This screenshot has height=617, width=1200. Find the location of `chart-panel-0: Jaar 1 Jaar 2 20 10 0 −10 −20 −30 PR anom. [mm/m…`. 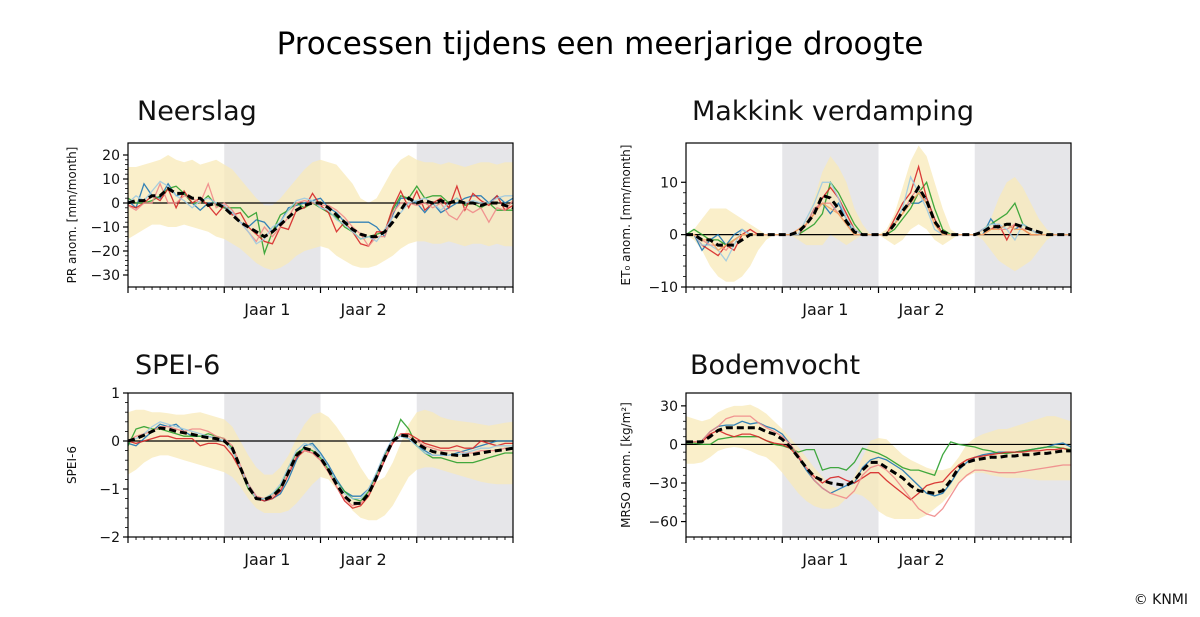

chart-panel-0: Jaar 1 Jaar 2 20 10 0 −10 −20 −30 PR anom. [mm/m… is located at coordinates (289, 230).